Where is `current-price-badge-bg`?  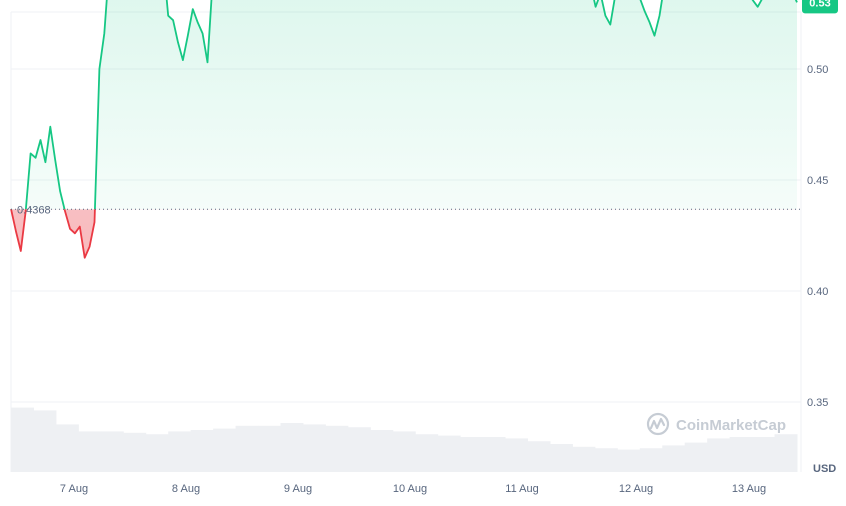
current-price-badge-bg is located at coordinates (820, 7).